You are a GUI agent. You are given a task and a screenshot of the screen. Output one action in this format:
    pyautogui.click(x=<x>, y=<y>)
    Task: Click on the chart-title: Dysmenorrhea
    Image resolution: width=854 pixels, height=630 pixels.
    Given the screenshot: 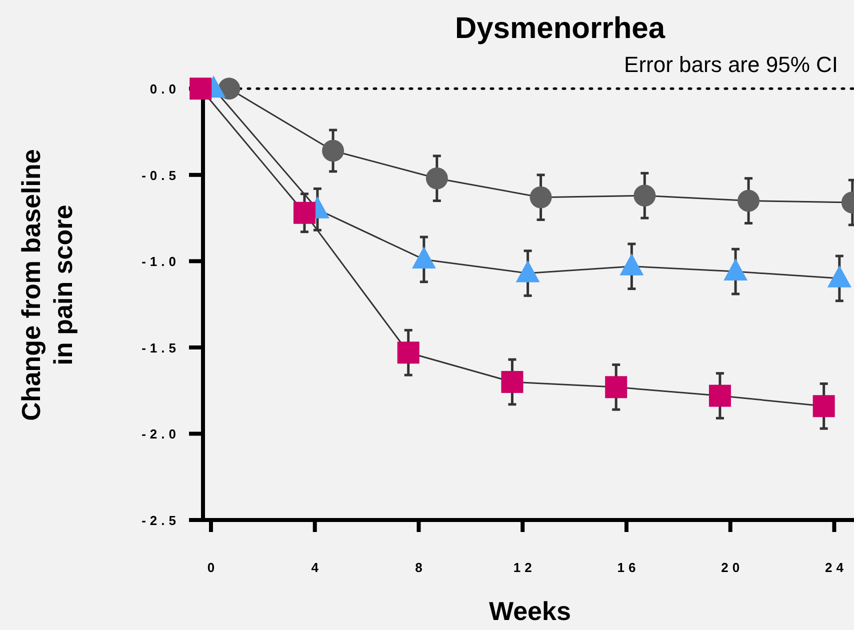 What is the action you would take?
    pyautogui.click(x=560, y=28)
    